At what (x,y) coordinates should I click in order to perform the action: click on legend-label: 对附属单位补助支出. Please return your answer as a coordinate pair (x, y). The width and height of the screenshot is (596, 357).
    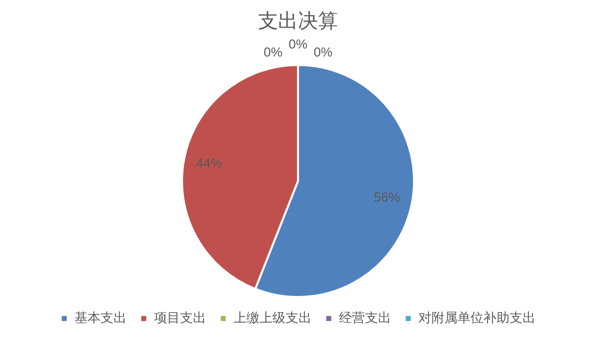
    Looking at the image, I should click on (477, 318).